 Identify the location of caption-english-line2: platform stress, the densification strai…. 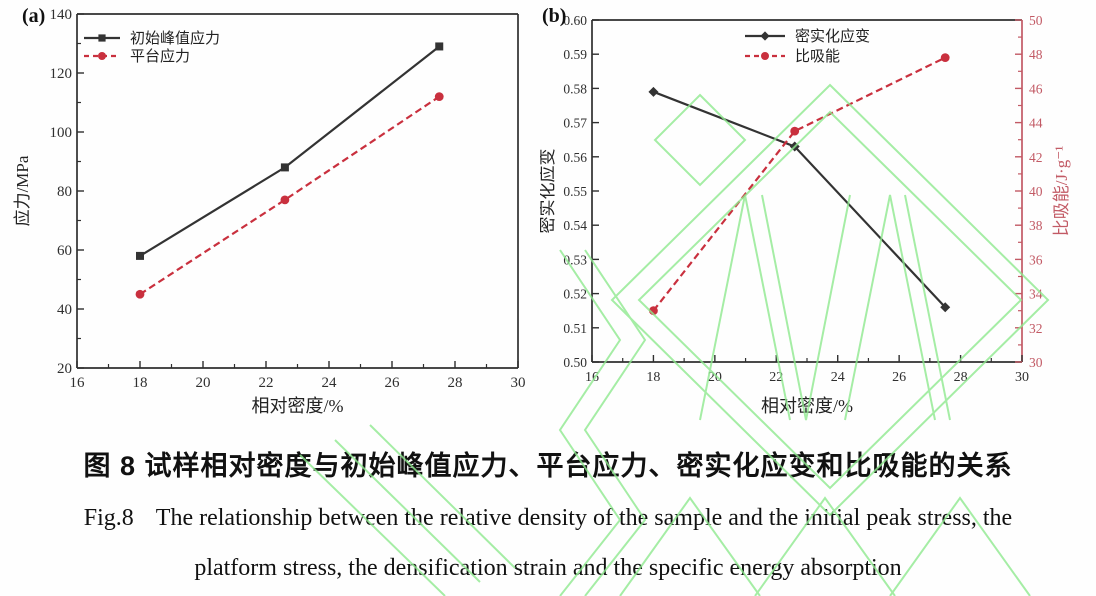
(548, 568).